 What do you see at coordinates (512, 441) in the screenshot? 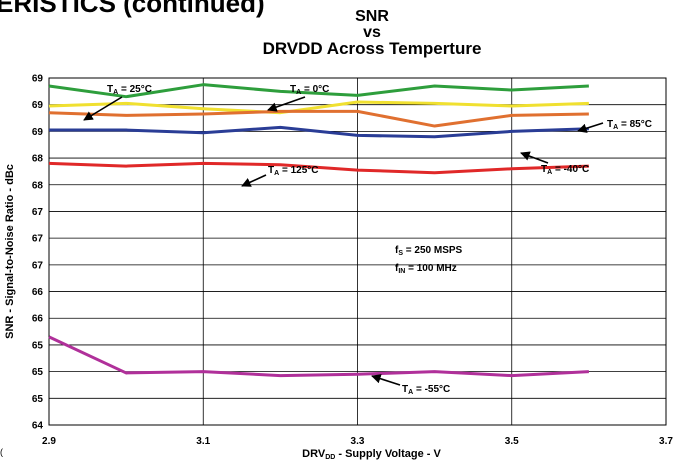
I see `x-tick-label: 3.5` at bounding box center [512, 441].